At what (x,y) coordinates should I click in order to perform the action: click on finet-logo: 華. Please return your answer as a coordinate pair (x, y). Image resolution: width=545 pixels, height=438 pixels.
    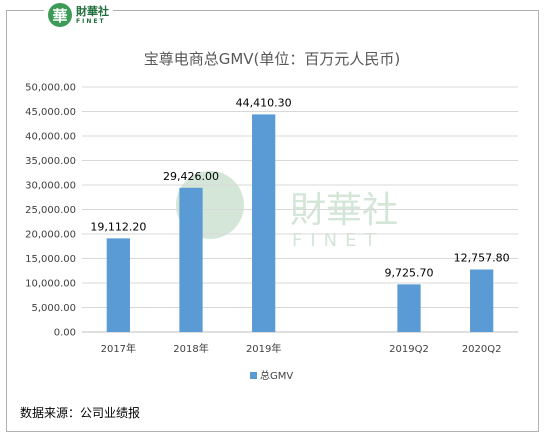
    Looking at the image, I should click on (60, 15).